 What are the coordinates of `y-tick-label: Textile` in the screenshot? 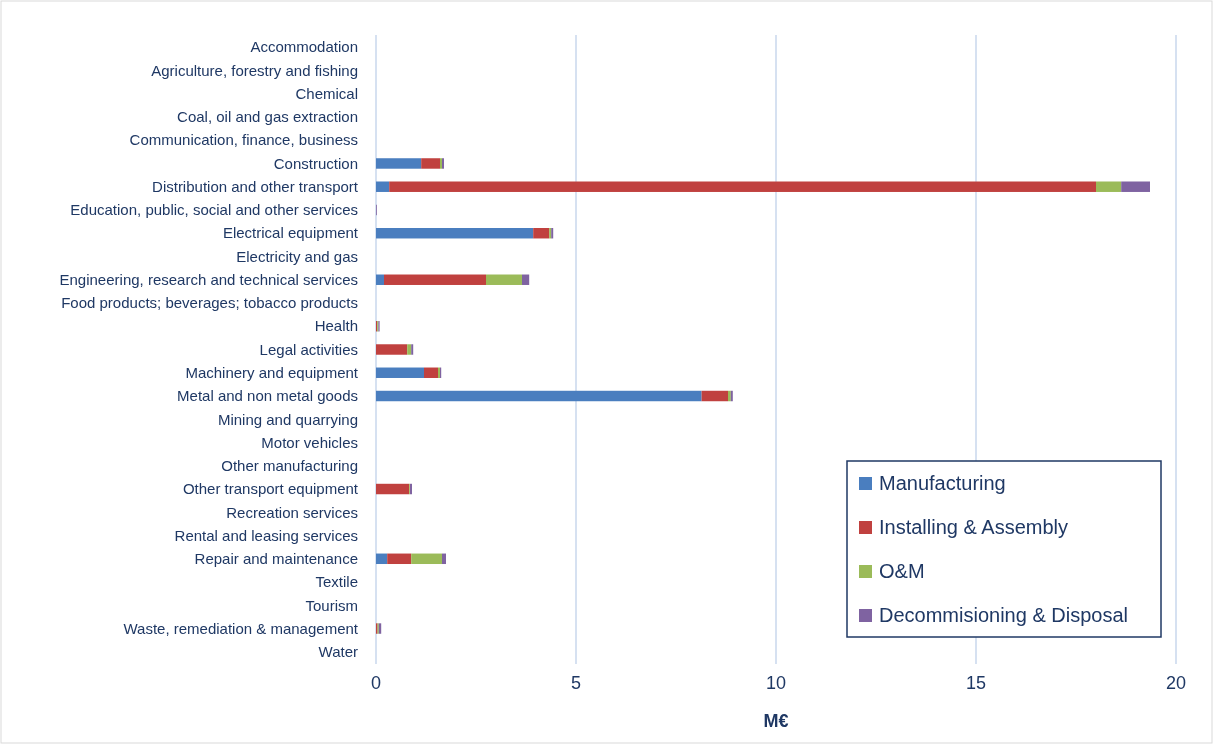 It's located at (336, 582).